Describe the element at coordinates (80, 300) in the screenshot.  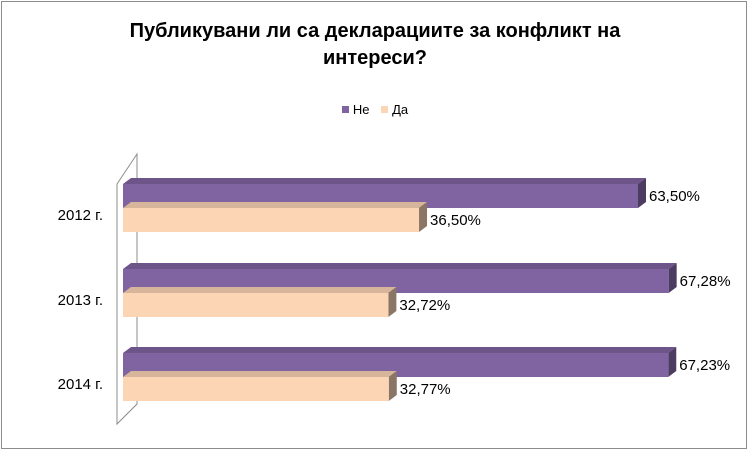
I see `category-label: 2013 г.` at that location.